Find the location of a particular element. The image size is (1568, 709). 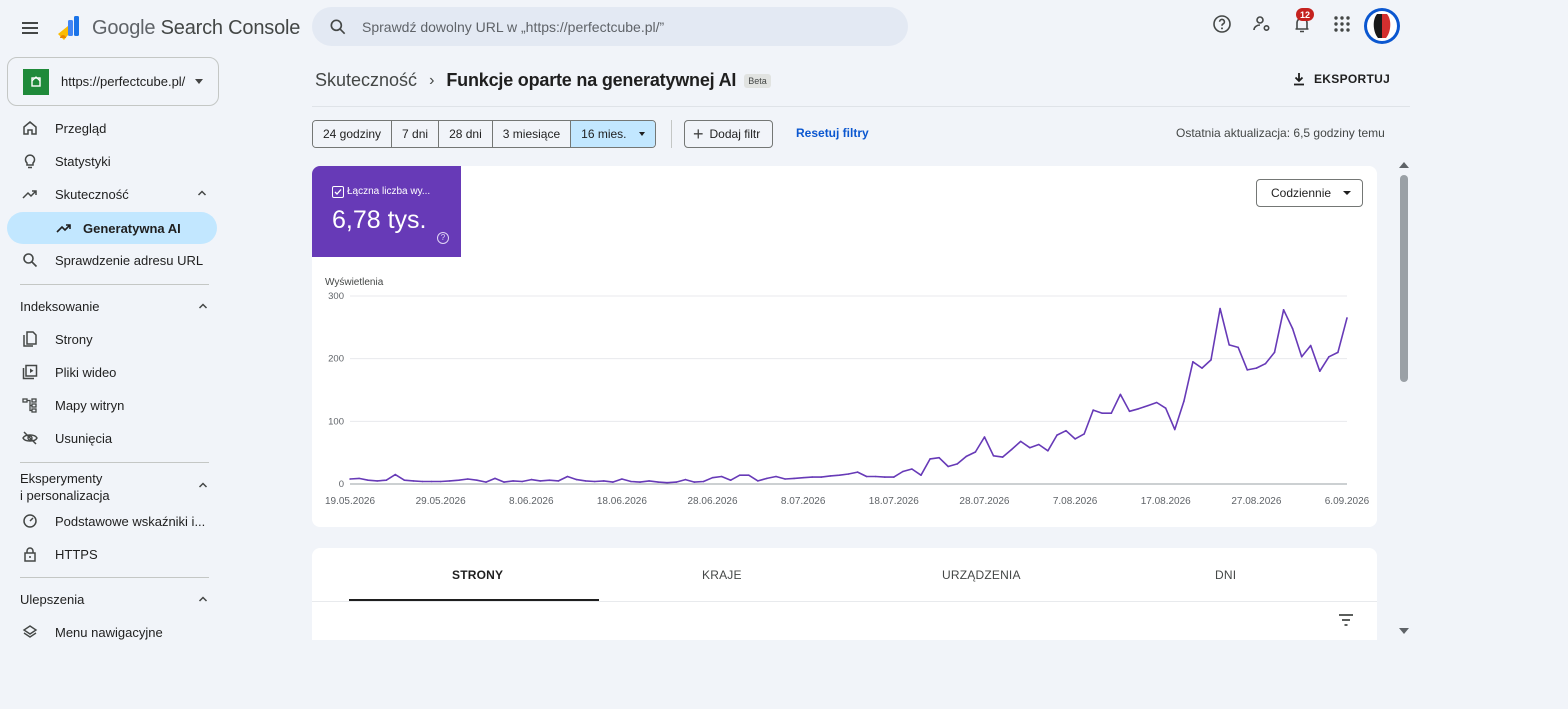

tab-pages: STRONY is located at coordinates (478, 575).